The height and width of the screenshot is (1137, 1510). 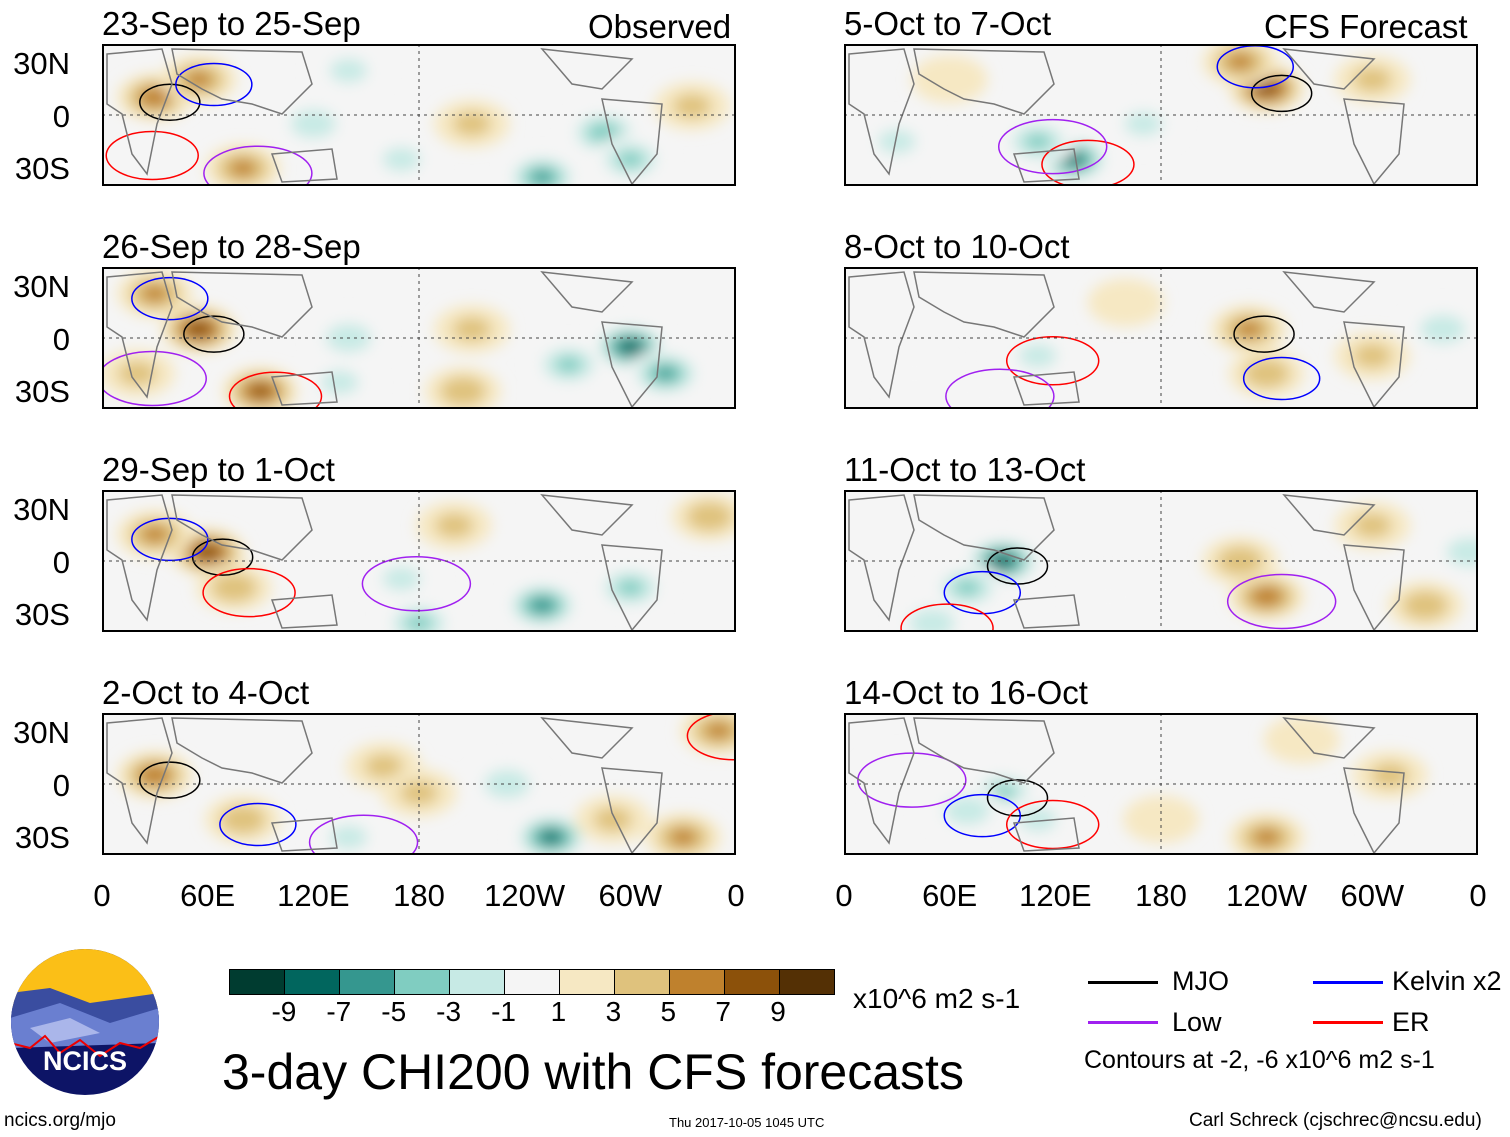 What do you see at coordinates (42, 837) in the screenshot?
I see `lat-label: 30S` at bounding box center [42, 837].